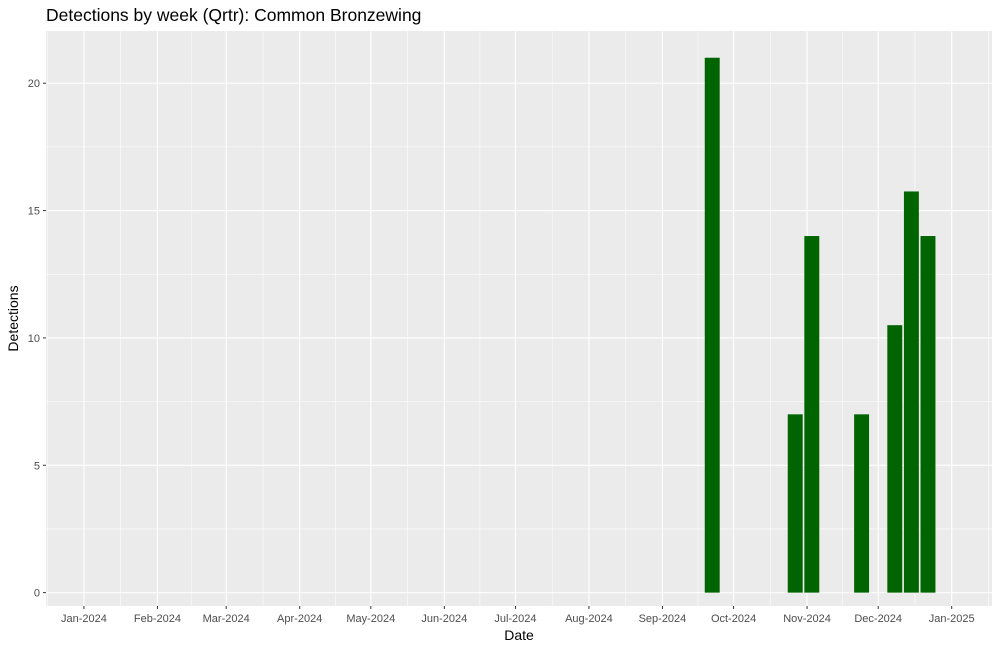 The image size is (1000, 651). What do you see at coordinates (952, 619) in the screenshot?
I see `x-tick-label: Jan-2025` at bounding box center [952, 619].